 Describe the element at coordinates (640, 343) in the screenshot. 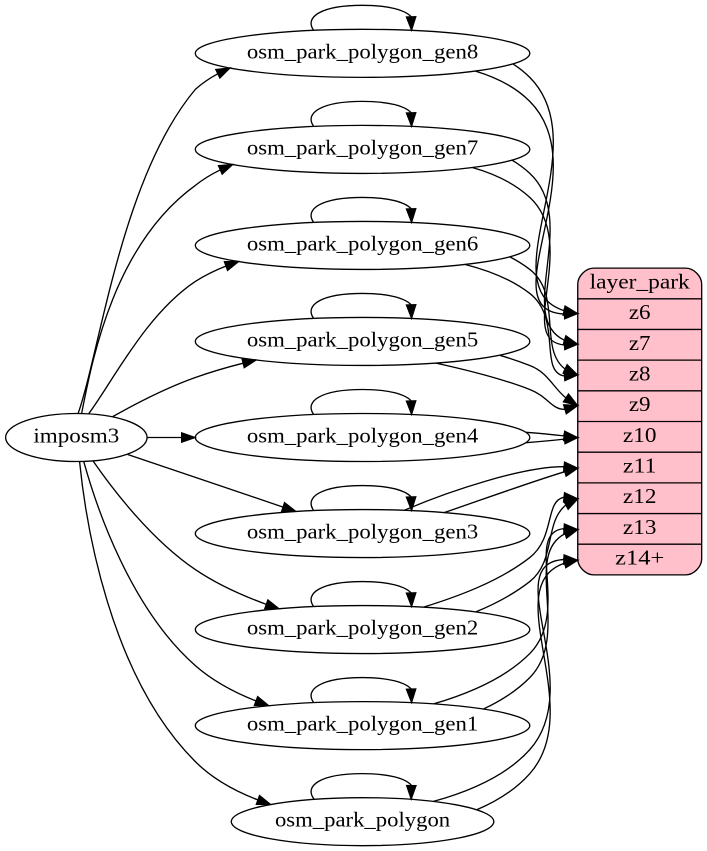

I see `svg-text: z7` at that location.